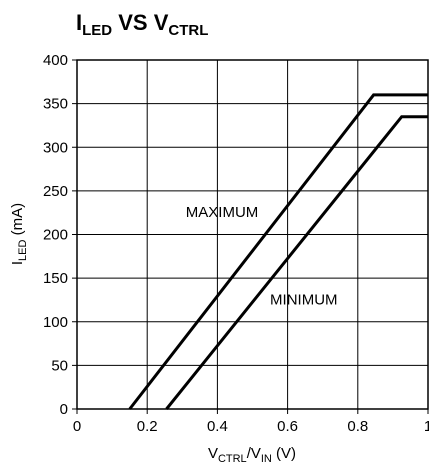 Image resolution: width=429 pixels, height=465 pixels. Describe the element at coordinates (55, 104) in the screenshot. I see `y-tick-label-7: 350` at that location.